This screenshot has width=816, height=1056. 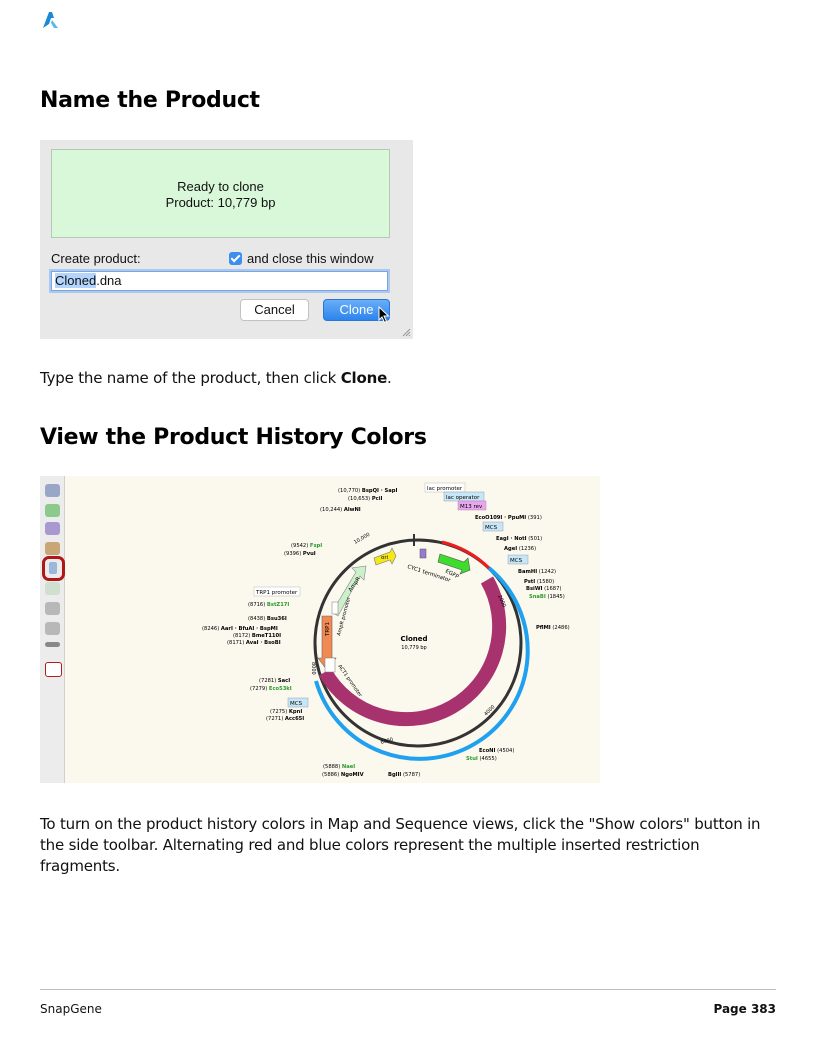 What do you see at coordinates (387, 741) in the screenshot?
I see `tick-6000: 6000` at bounding box center [387, 741].